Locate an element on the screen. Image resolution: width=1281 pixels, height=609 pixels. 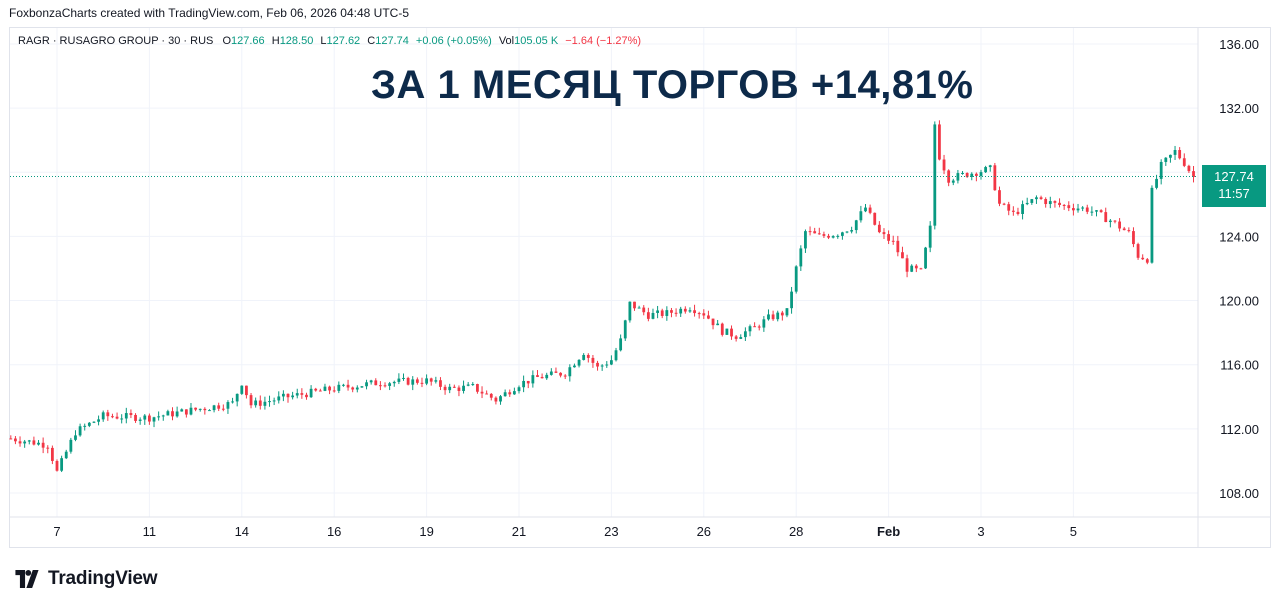
time-tick-label: 28 is located at coordinates (796, 531).